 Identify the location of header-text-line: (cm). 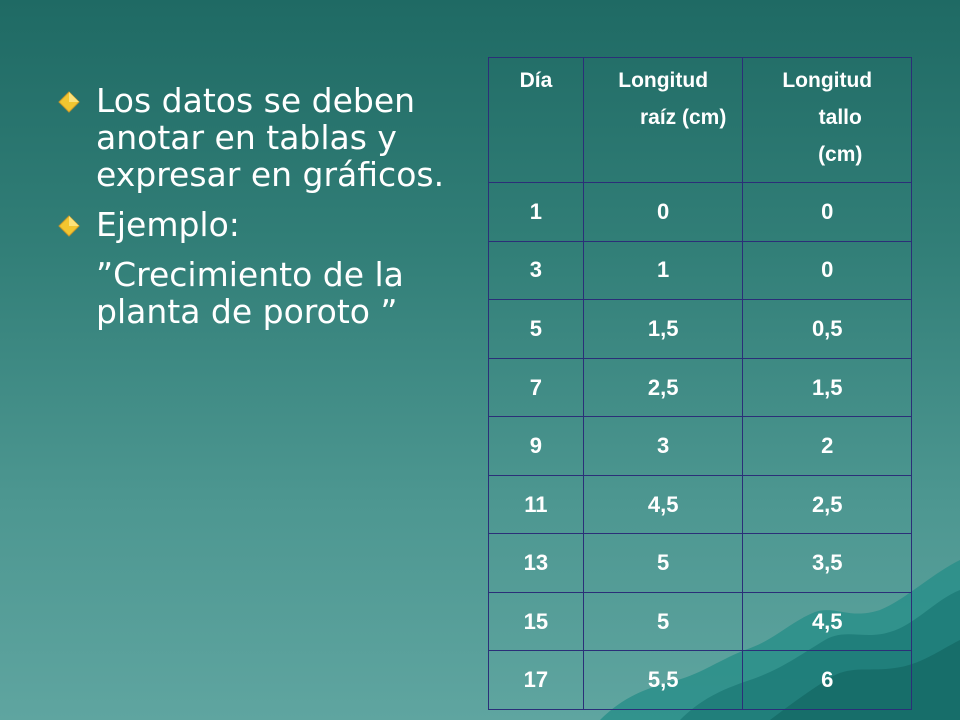
(840, 154).